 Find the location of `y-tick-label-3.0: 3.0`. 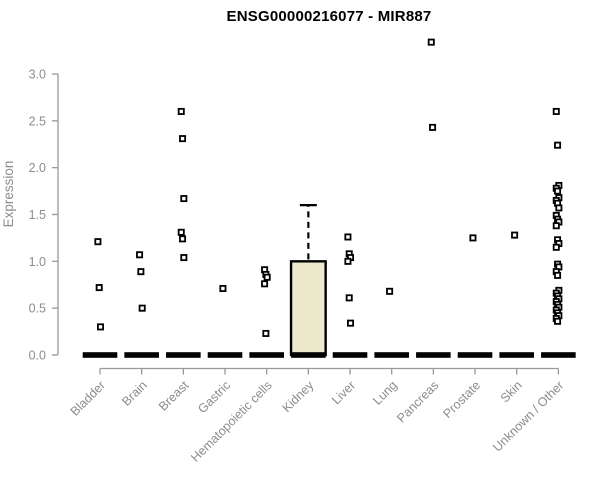

y-tick-label-3.0: 3.0 is located at coordinates (37, 74).